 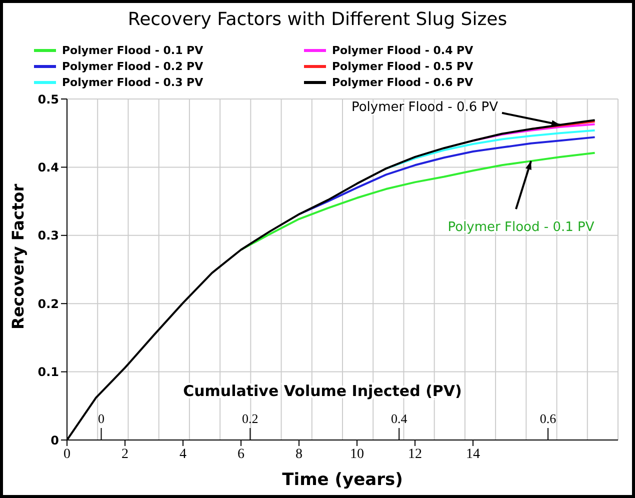 What do you see at coordinates (548, 418) in the screenshot?
I see `x2-tick-label: 0.6` at bounding box center [548, 418].